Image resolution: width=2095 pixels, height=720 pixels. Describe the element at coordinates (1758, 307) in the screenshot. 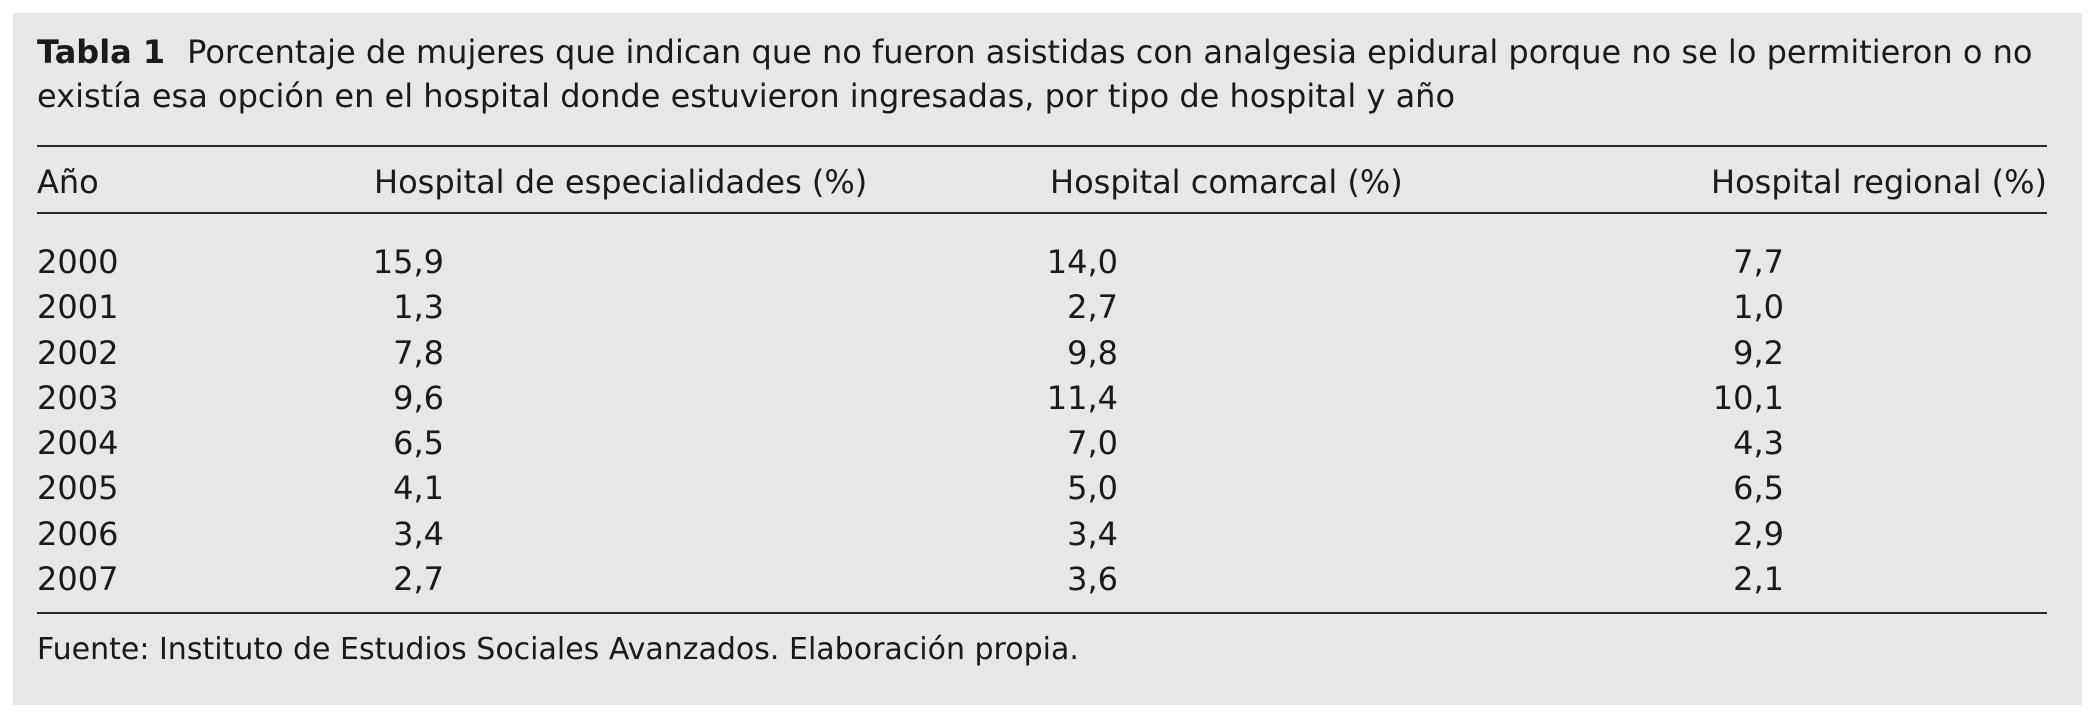

I see `cell-regional: 1,0` at that location.